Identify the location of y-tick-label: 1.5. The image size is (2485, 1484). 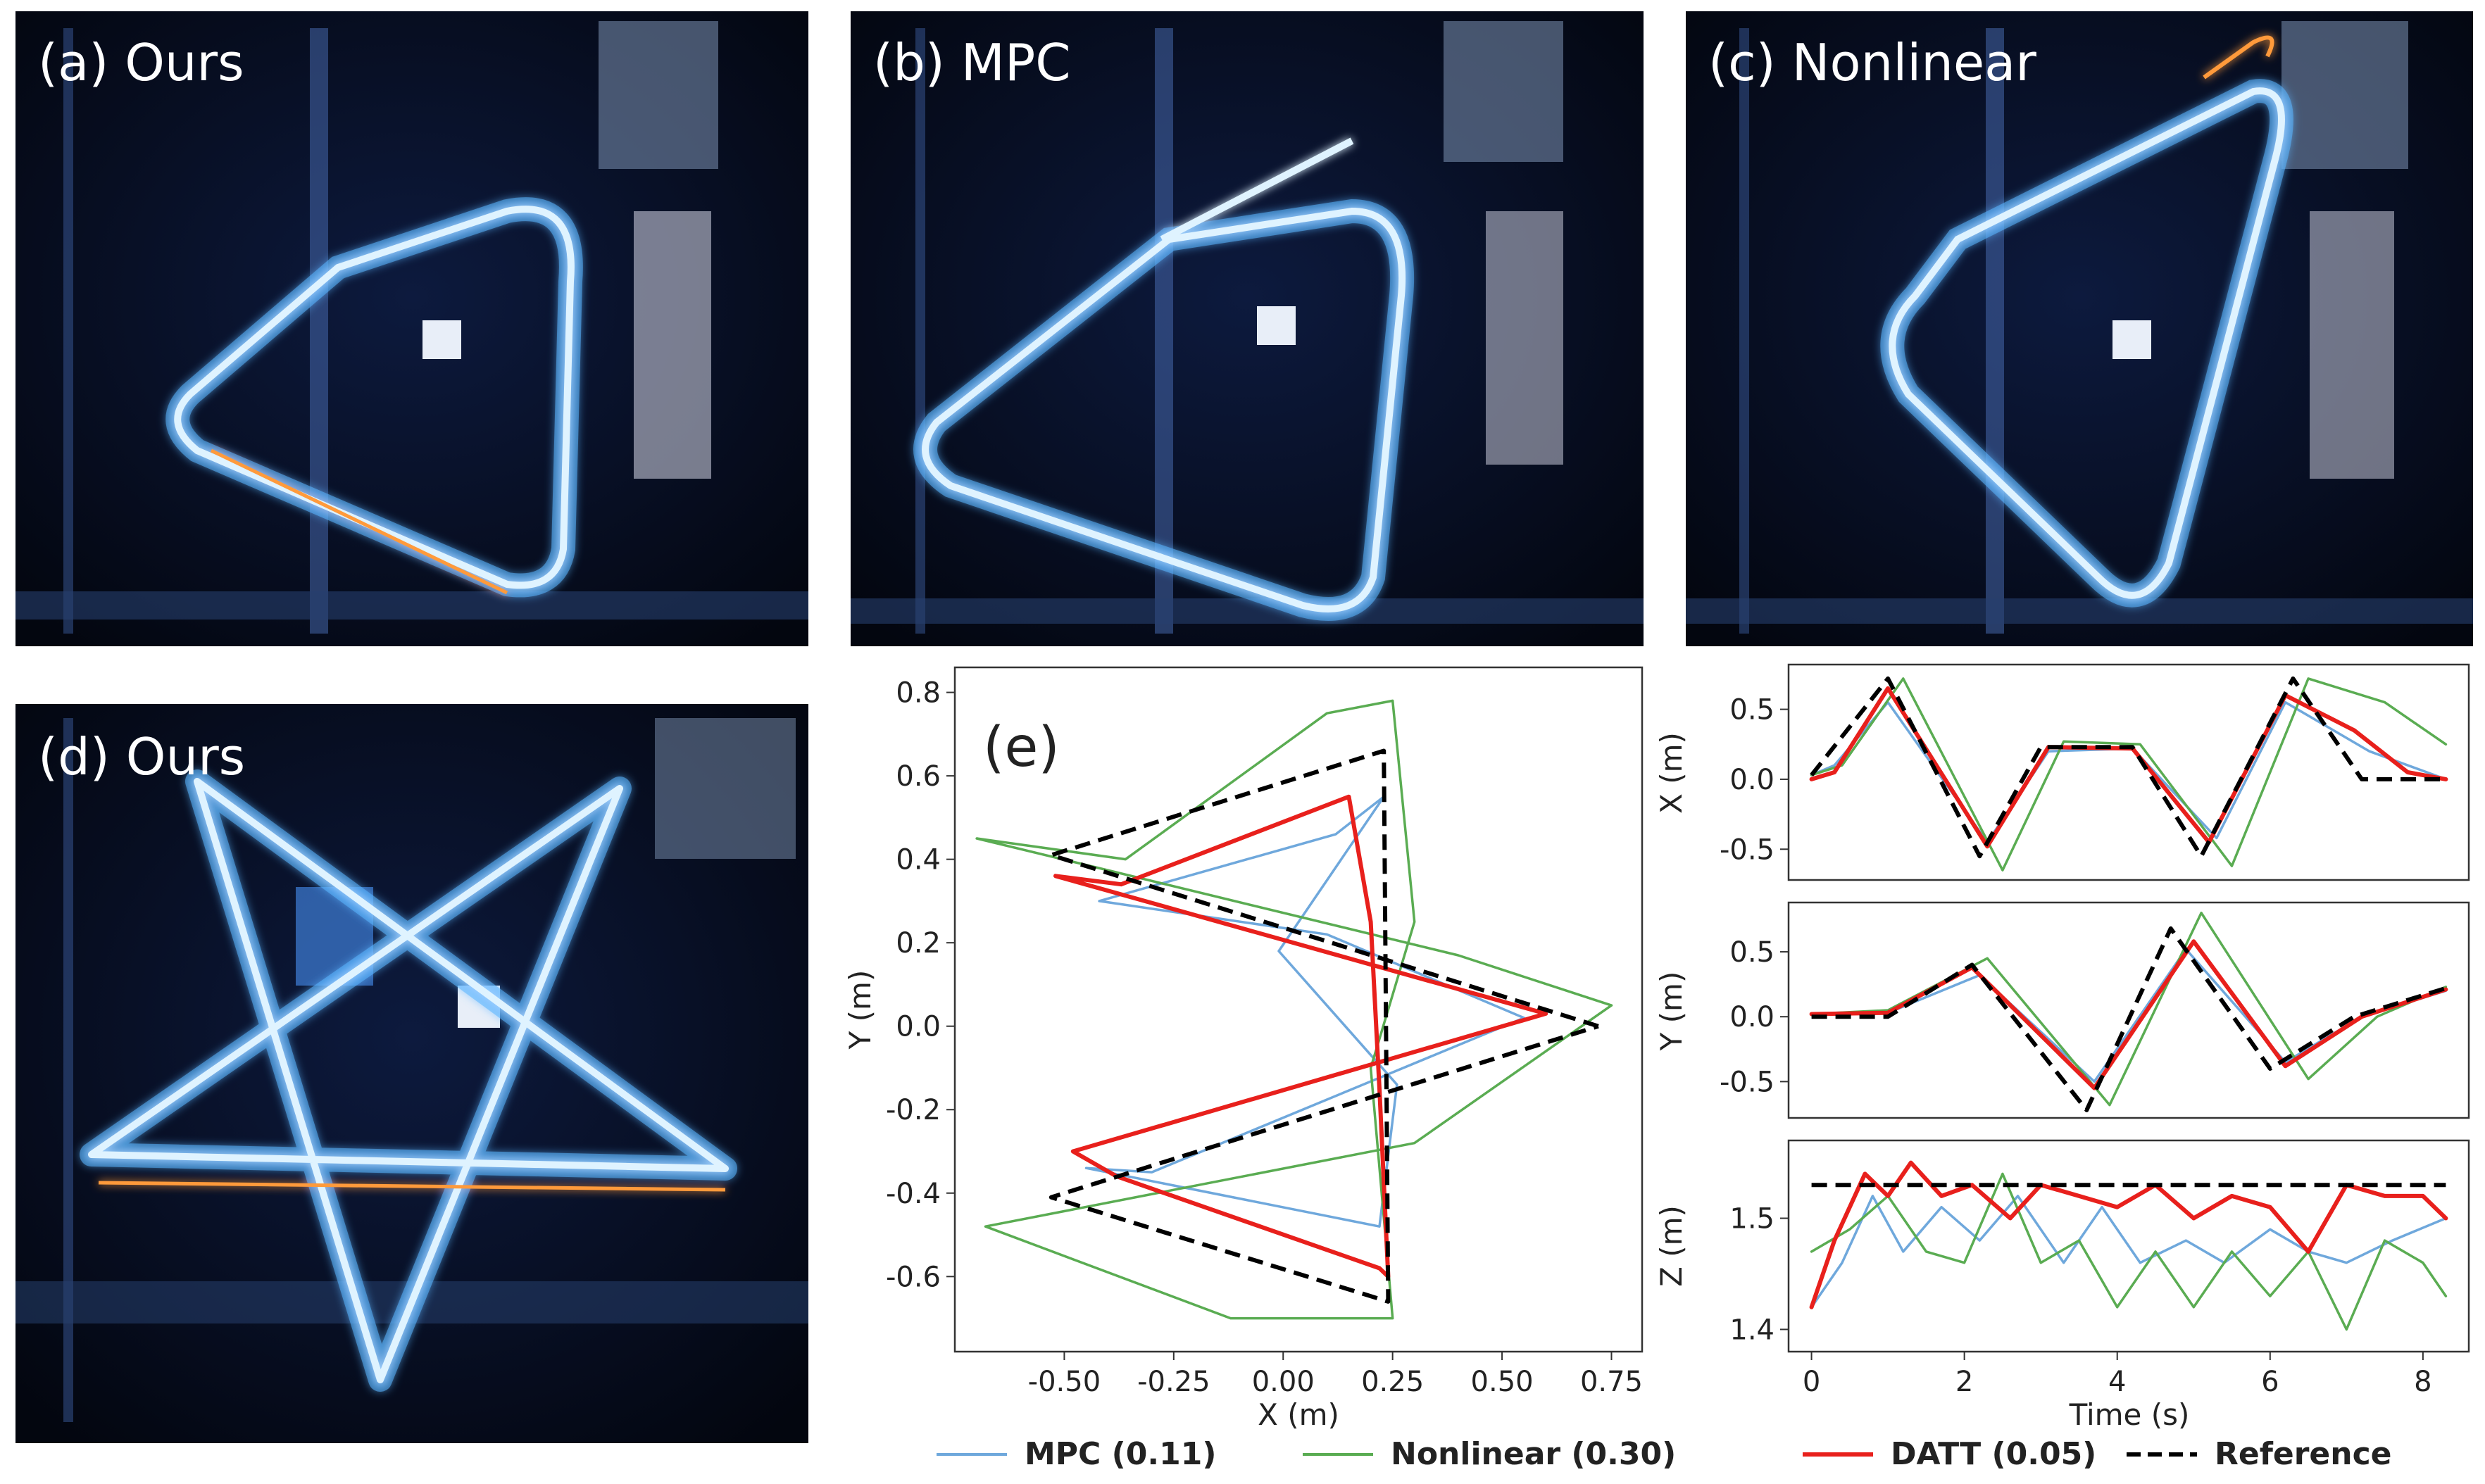
(1751, 1219).